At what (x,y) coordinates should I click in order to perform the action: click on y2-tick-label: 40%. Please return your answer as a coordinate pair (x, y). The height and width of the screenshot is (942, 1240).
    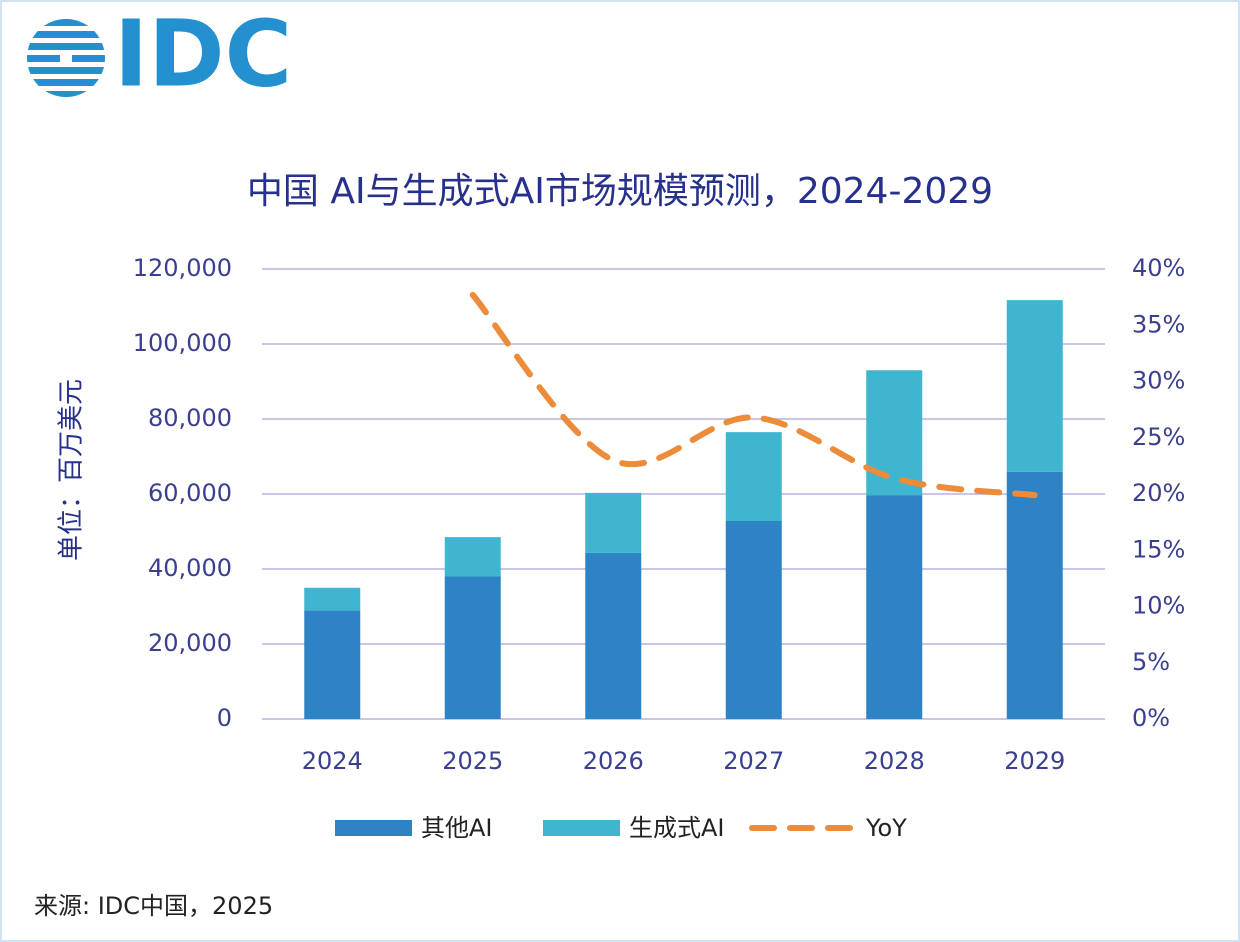
    Looking at the image, I should click on (1158, 268).